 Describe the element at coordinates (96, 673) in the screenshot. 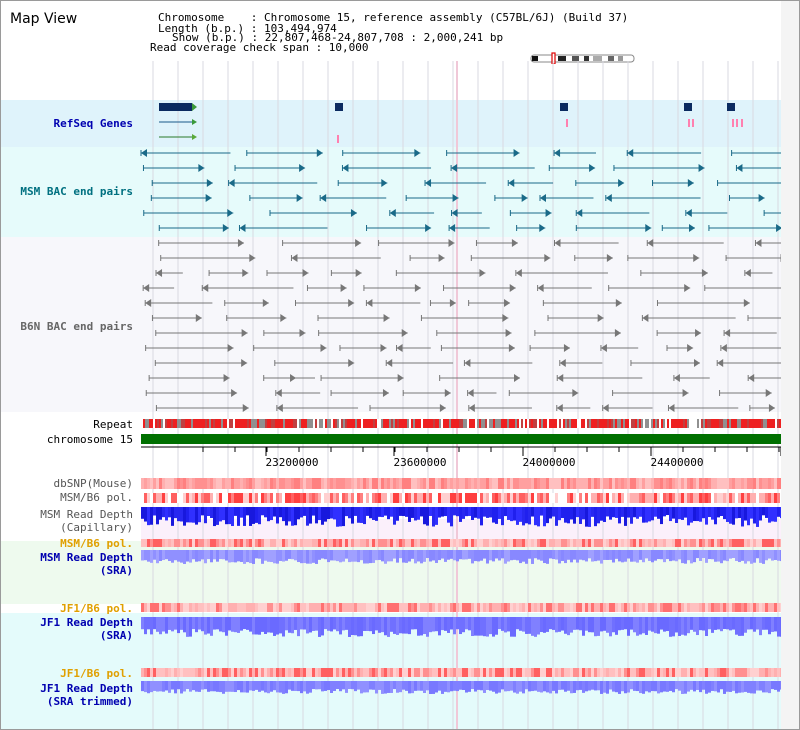

I see `track-label-jf1-b6-pol-2: JF1/B6 pol.` at that location.